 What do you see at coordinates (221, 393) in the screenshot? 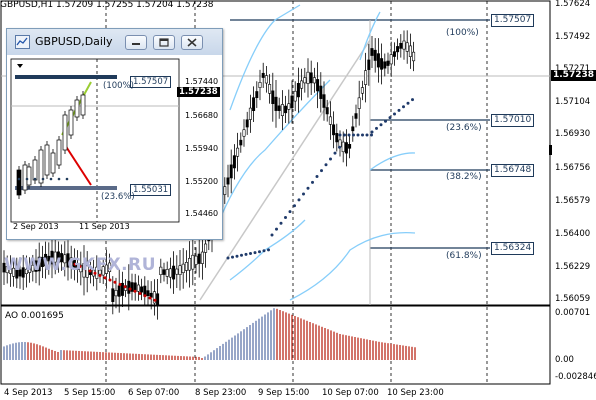
I see `x-axis-label: 8 Sep 23:00` at bounding box center [221, 393].